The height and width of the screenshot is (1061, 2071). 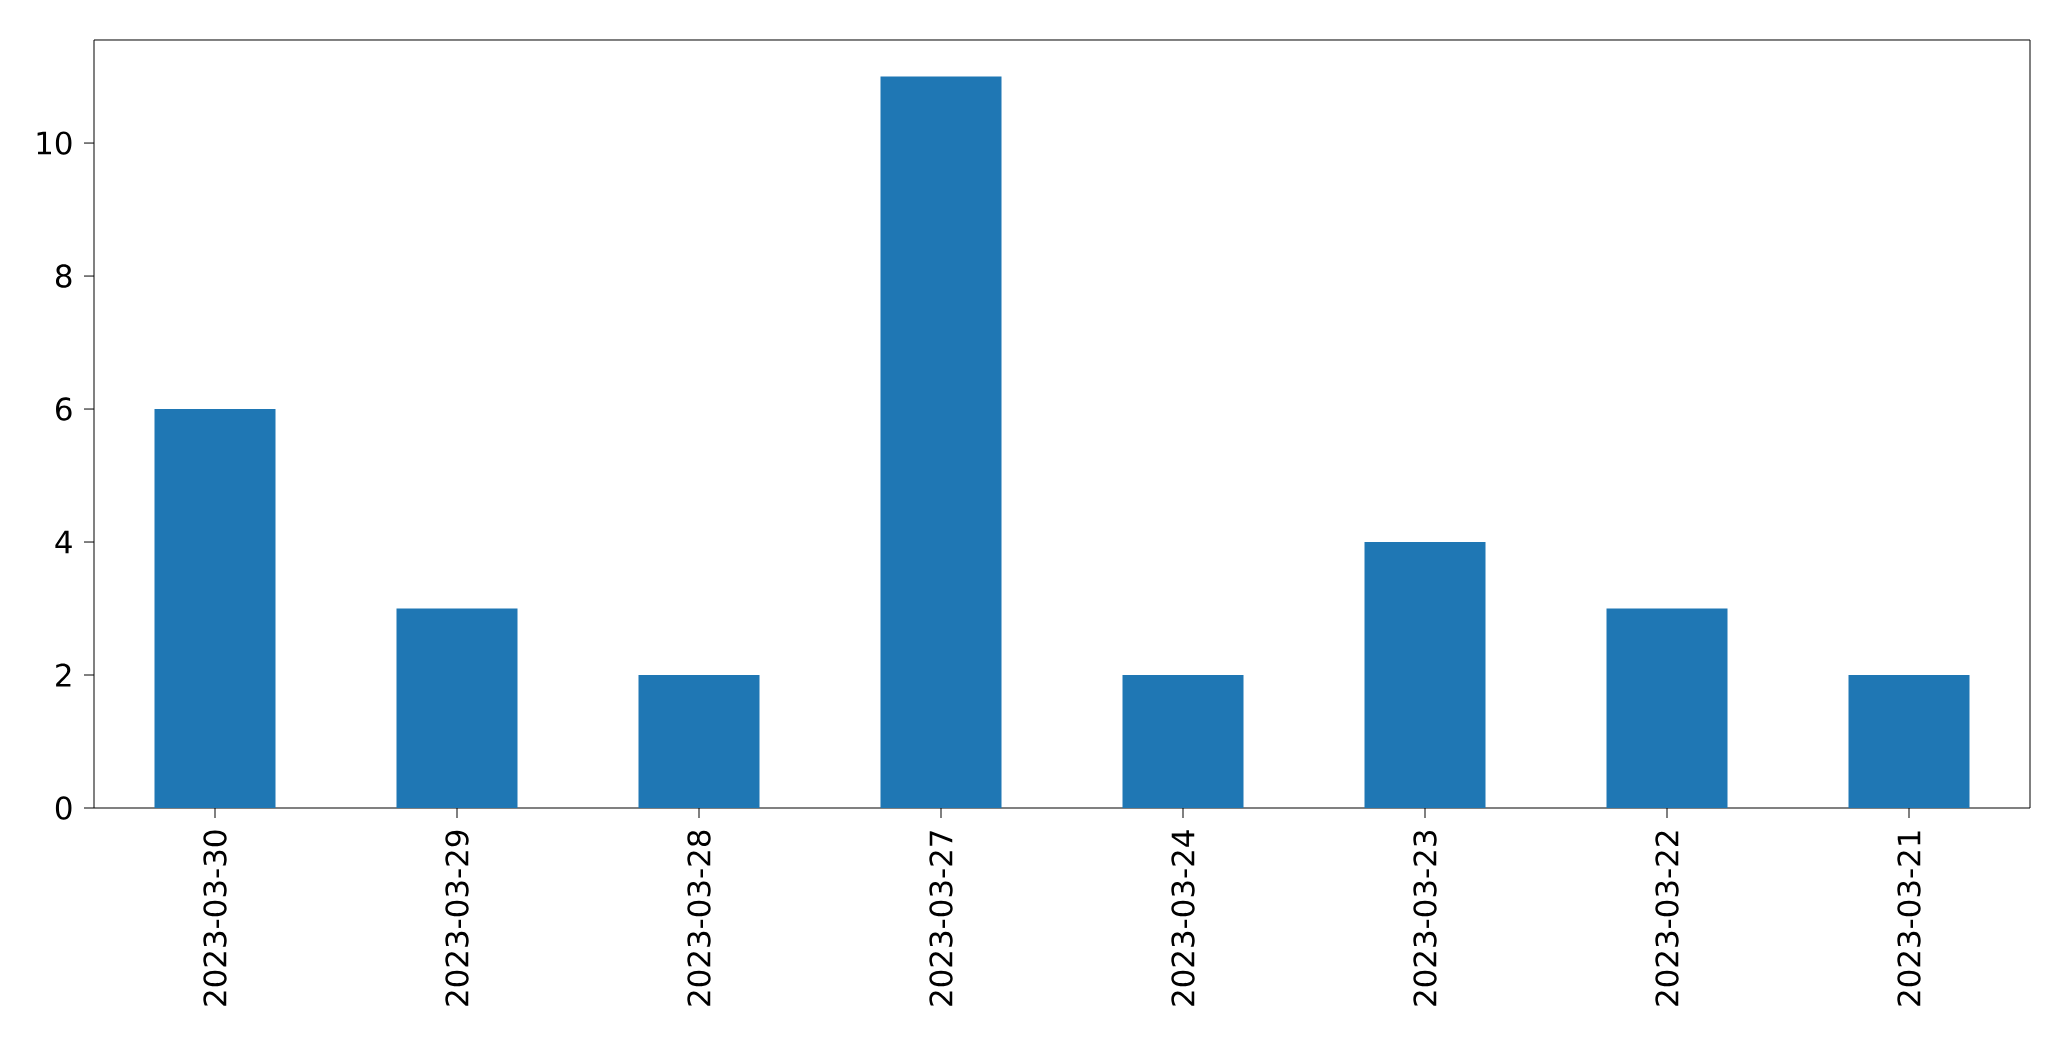 What do you see at coordinates (54, 143) in the screenshot?
I see `y-tick-label: 10` at bounding box center [54, 143].